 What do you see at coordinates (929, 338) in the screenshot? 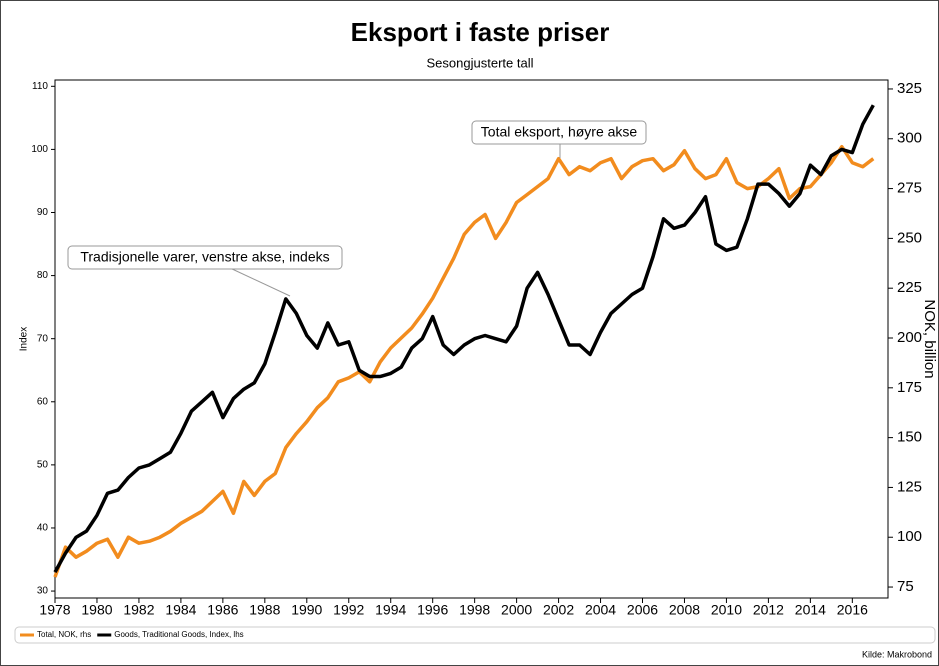
I see `y2-axis-label: NOK, billion` at bounding box center [929, 338].